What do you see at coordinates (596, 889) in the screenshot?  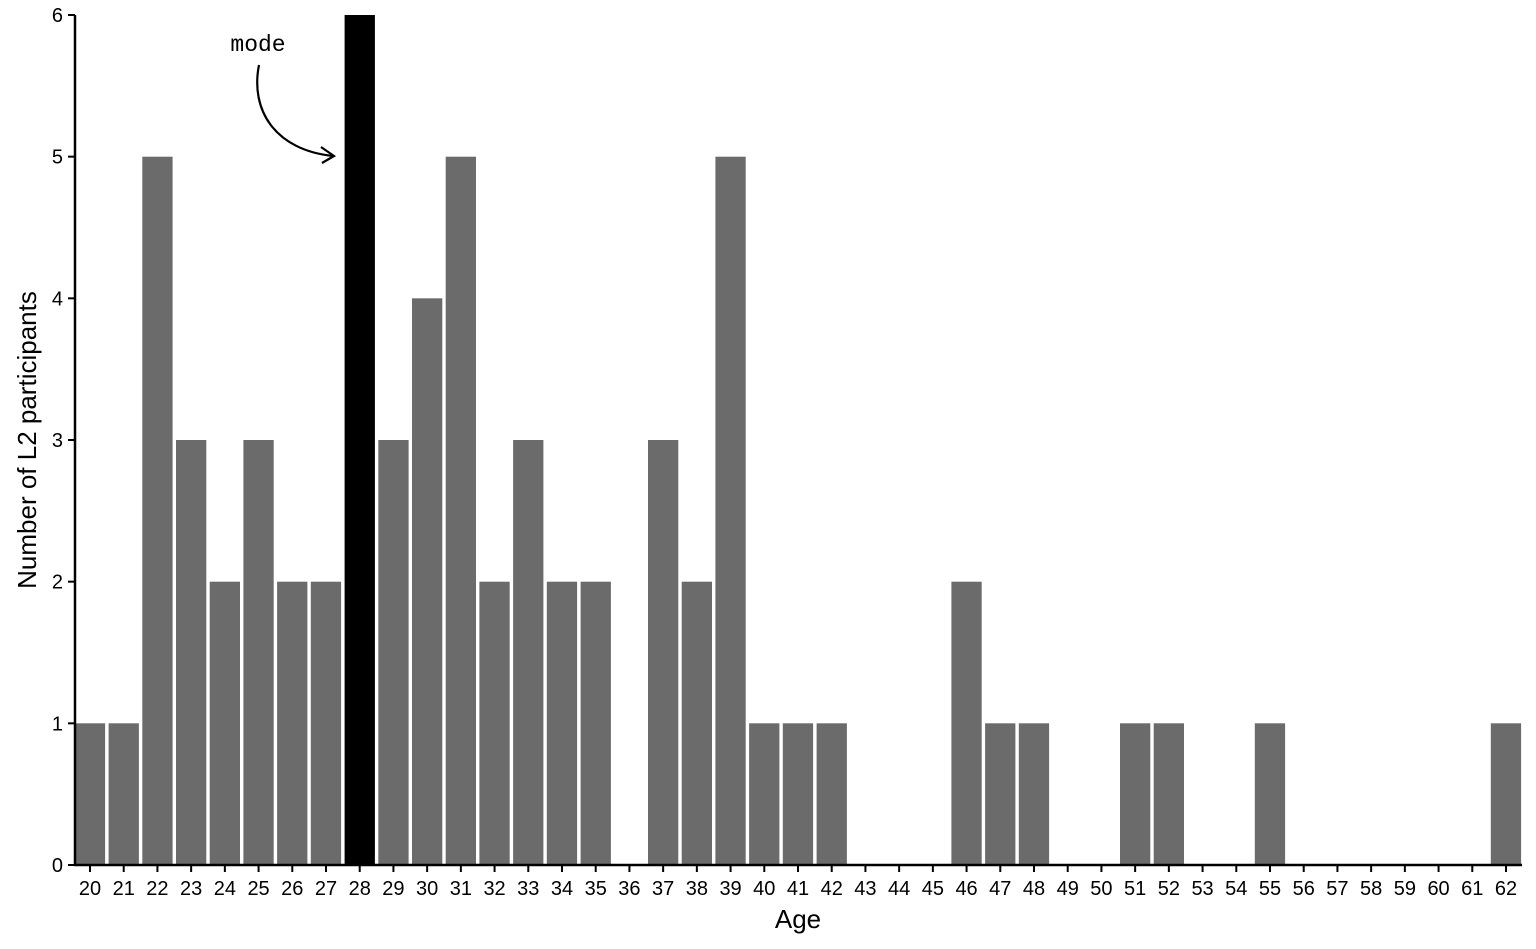 I see `x-tick-label: 35` at bounding box center [596, 889].